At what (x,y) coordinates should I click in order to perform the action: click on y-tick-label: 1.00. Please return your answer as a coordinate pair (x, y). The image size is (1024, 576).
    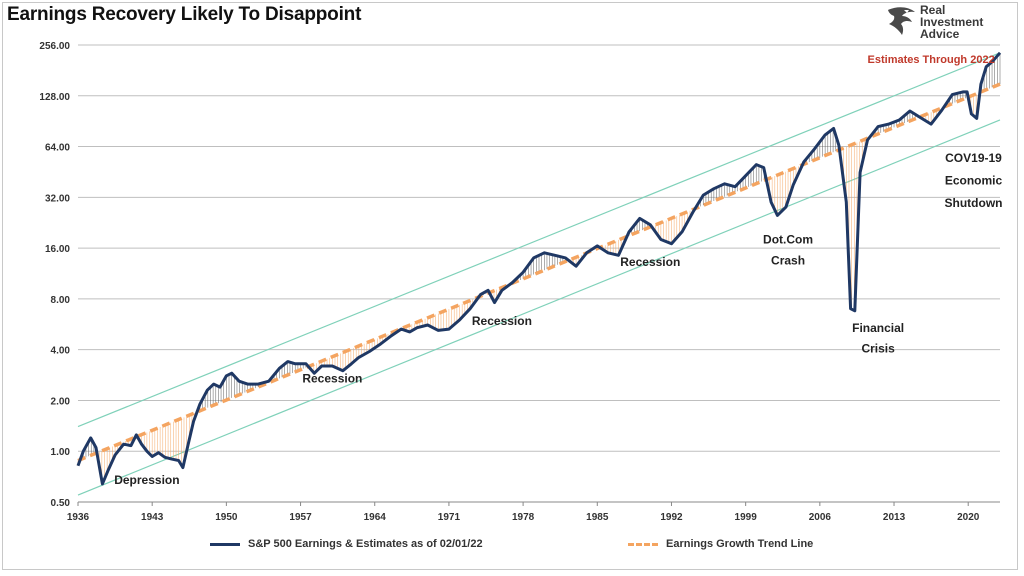
    Looking at the image, I should click on (61, 452).